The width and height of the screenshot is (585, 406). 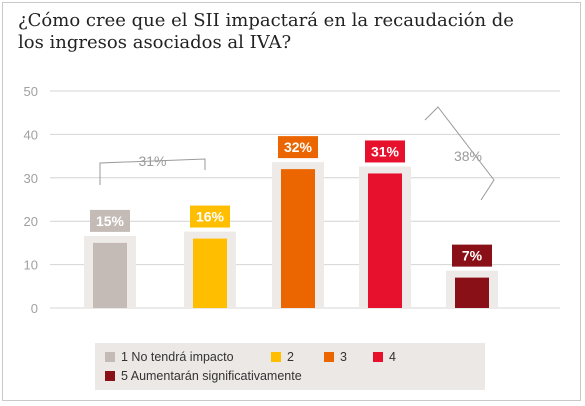 What do you see at coordinates (31, 91) in the screenshot?
I see `y-tick-label: 50` at bounding box center [31, 91].